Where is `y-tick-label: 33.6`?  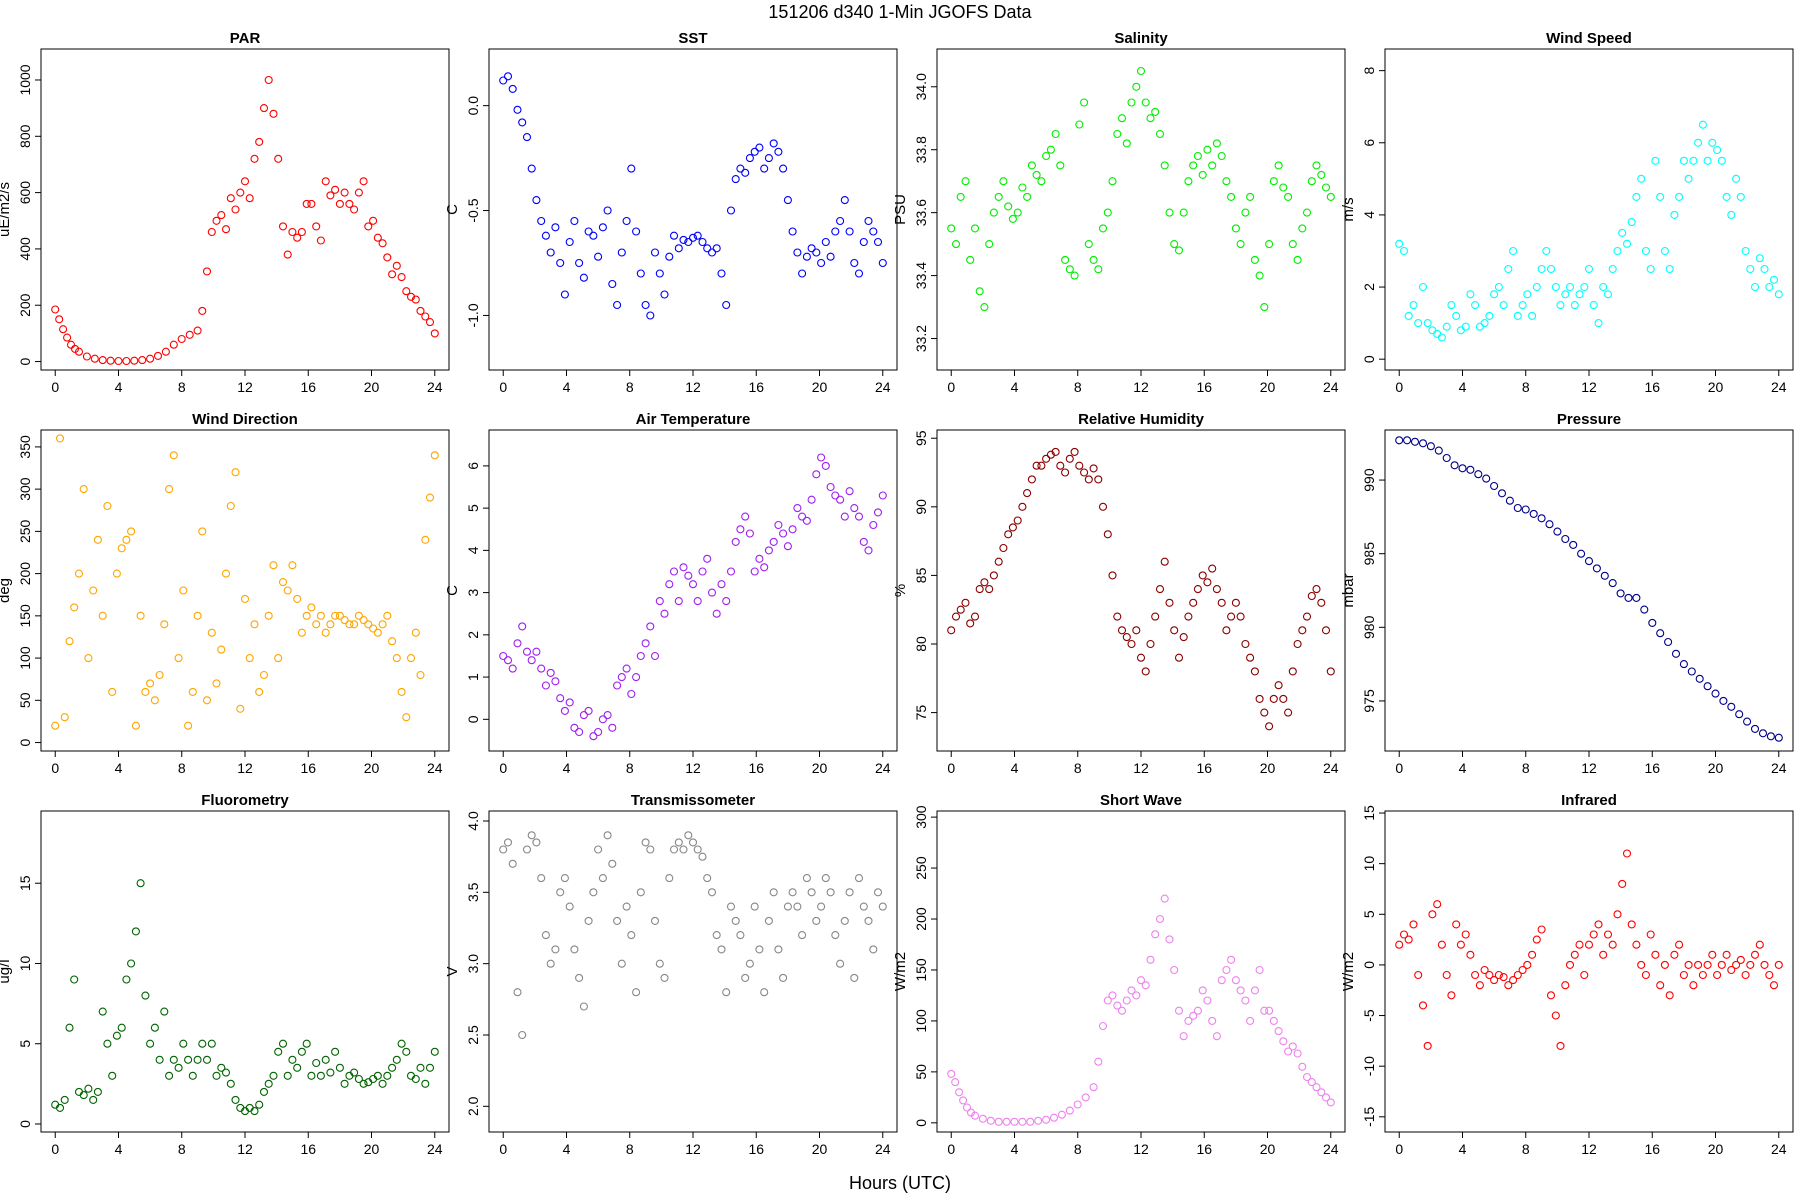 y-tick-label: 33.6 is located at coordinates (921, 212).